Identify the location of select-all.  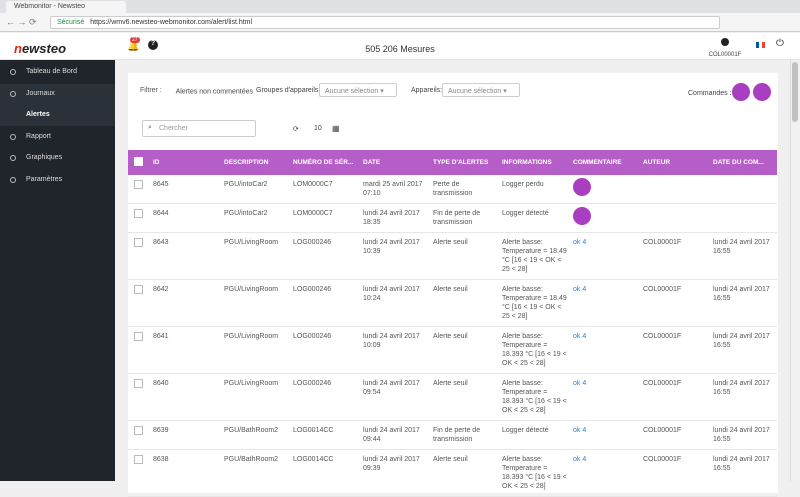
(139, 162).